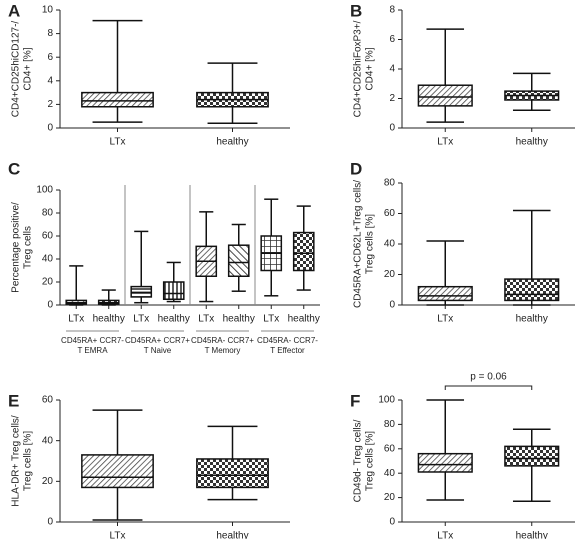 The width and height of the screenshot is (583, 539). I want to click on group-label: T Memory, so click(223, 350).